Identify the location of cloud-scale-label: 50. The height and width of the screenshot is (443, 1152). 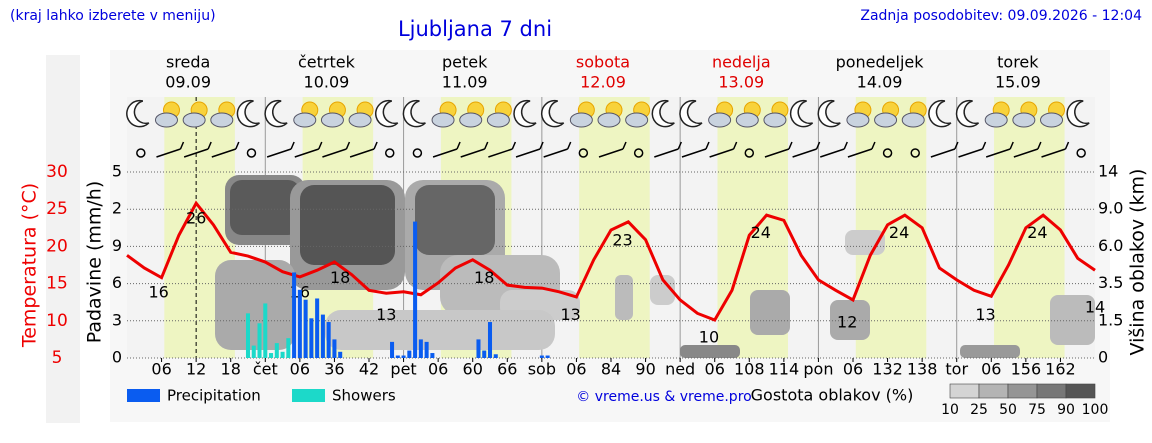
(1008, 410).